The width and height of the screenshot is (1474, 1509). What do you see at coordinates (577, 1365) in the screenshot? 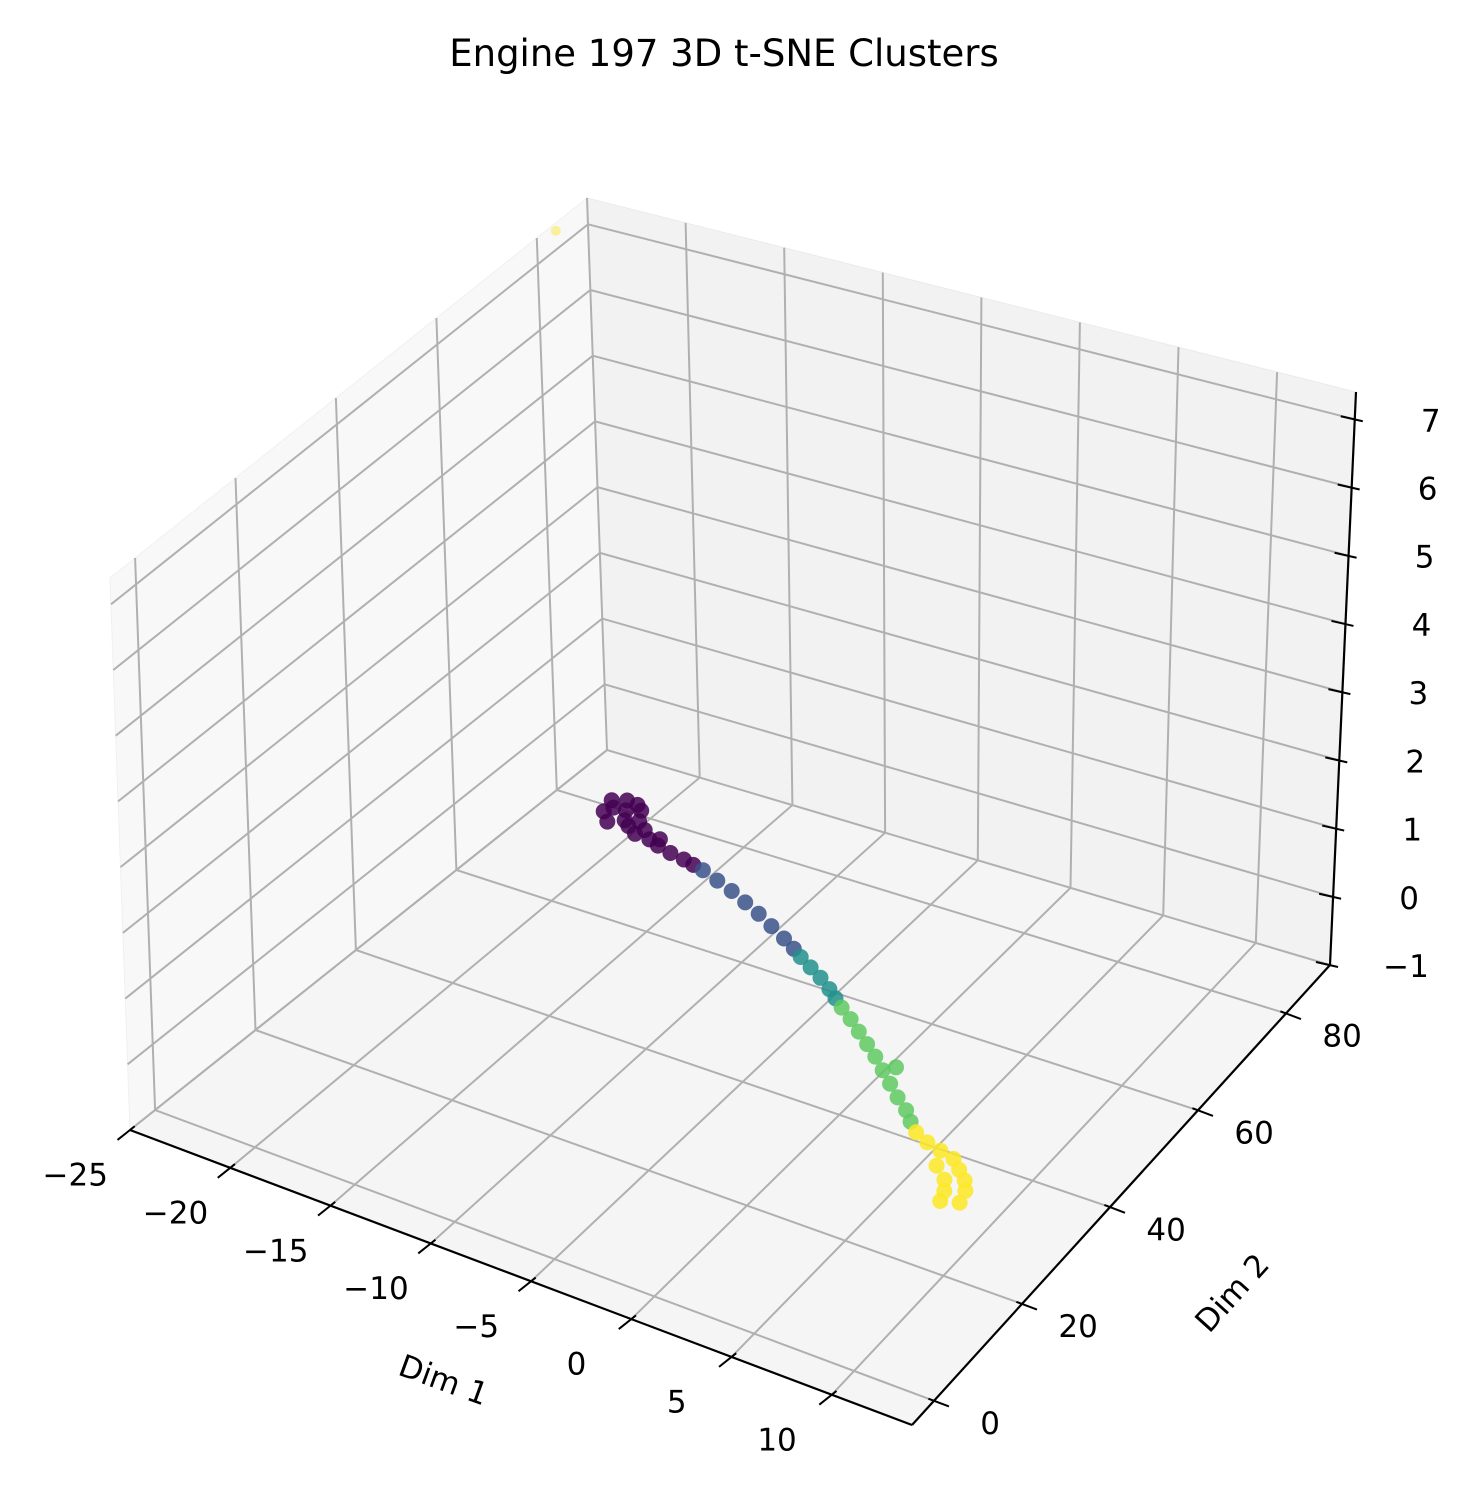
I see `x-tick-label: 0` at bounding box center [577, 1365].